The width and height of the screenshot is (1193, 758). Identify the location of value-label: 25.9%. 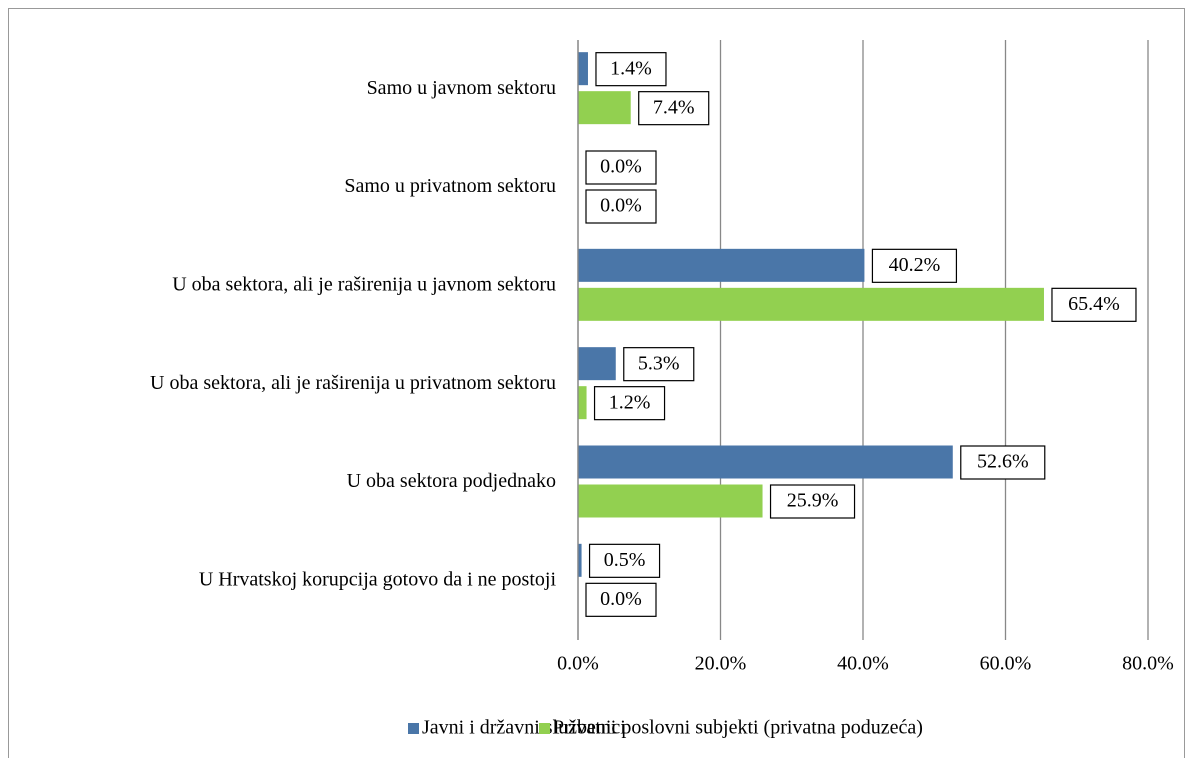
(813, 501).